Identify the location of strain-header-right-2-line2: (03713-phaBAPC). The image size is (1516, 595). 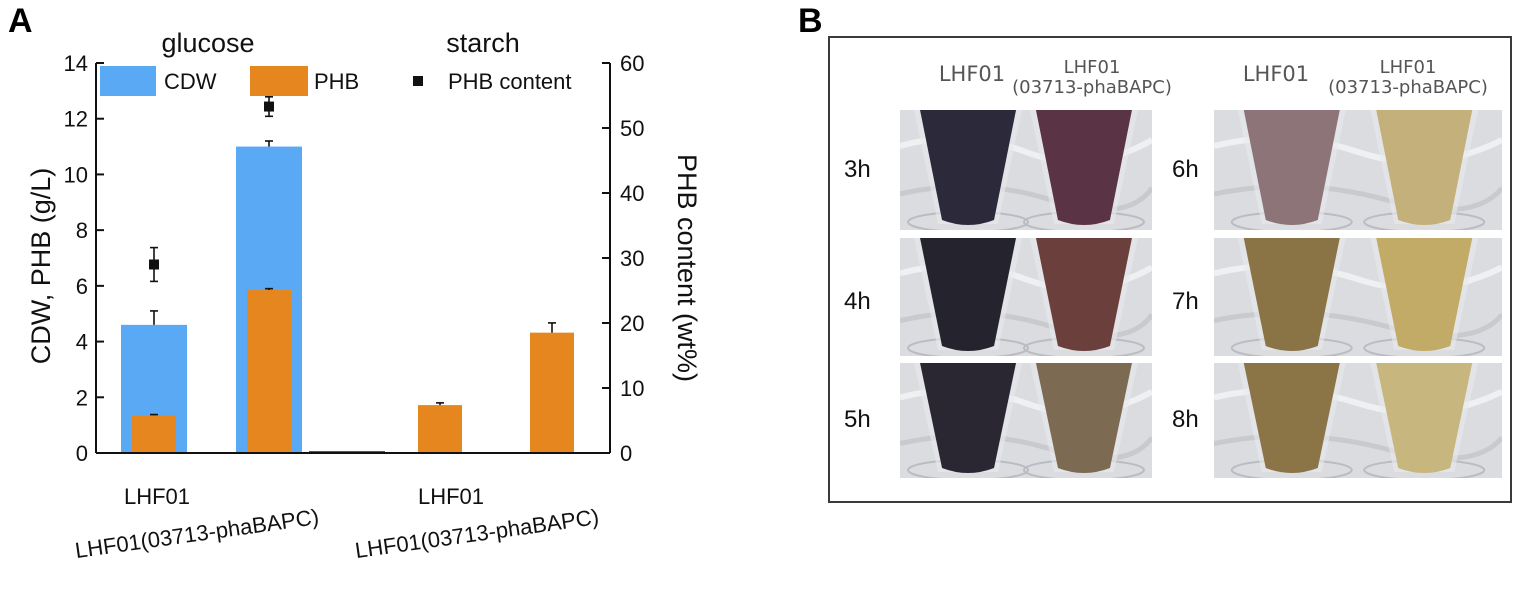
(1408, 88).